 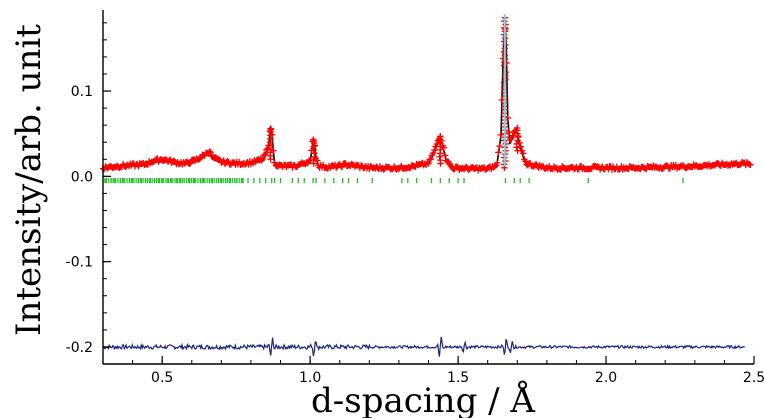 What do you see at coordinates (162, 378) in the screenshot?
I see `x-tick-label: 0.5` at bounding box center [162, 378].